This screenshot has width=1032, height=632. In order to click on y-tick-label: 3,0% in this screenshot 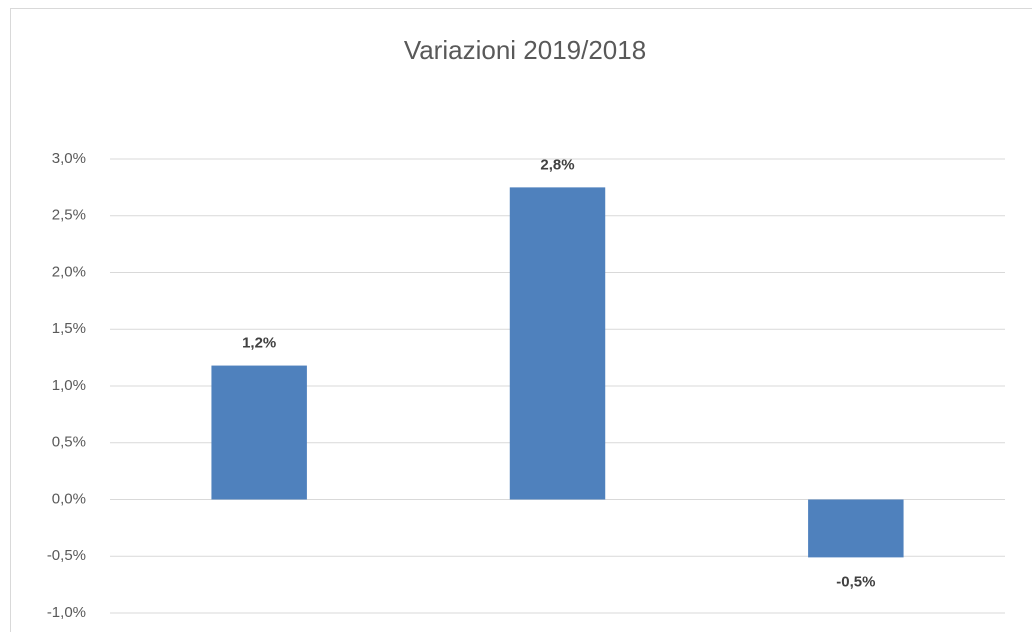, I will do `click(69, 158)`.